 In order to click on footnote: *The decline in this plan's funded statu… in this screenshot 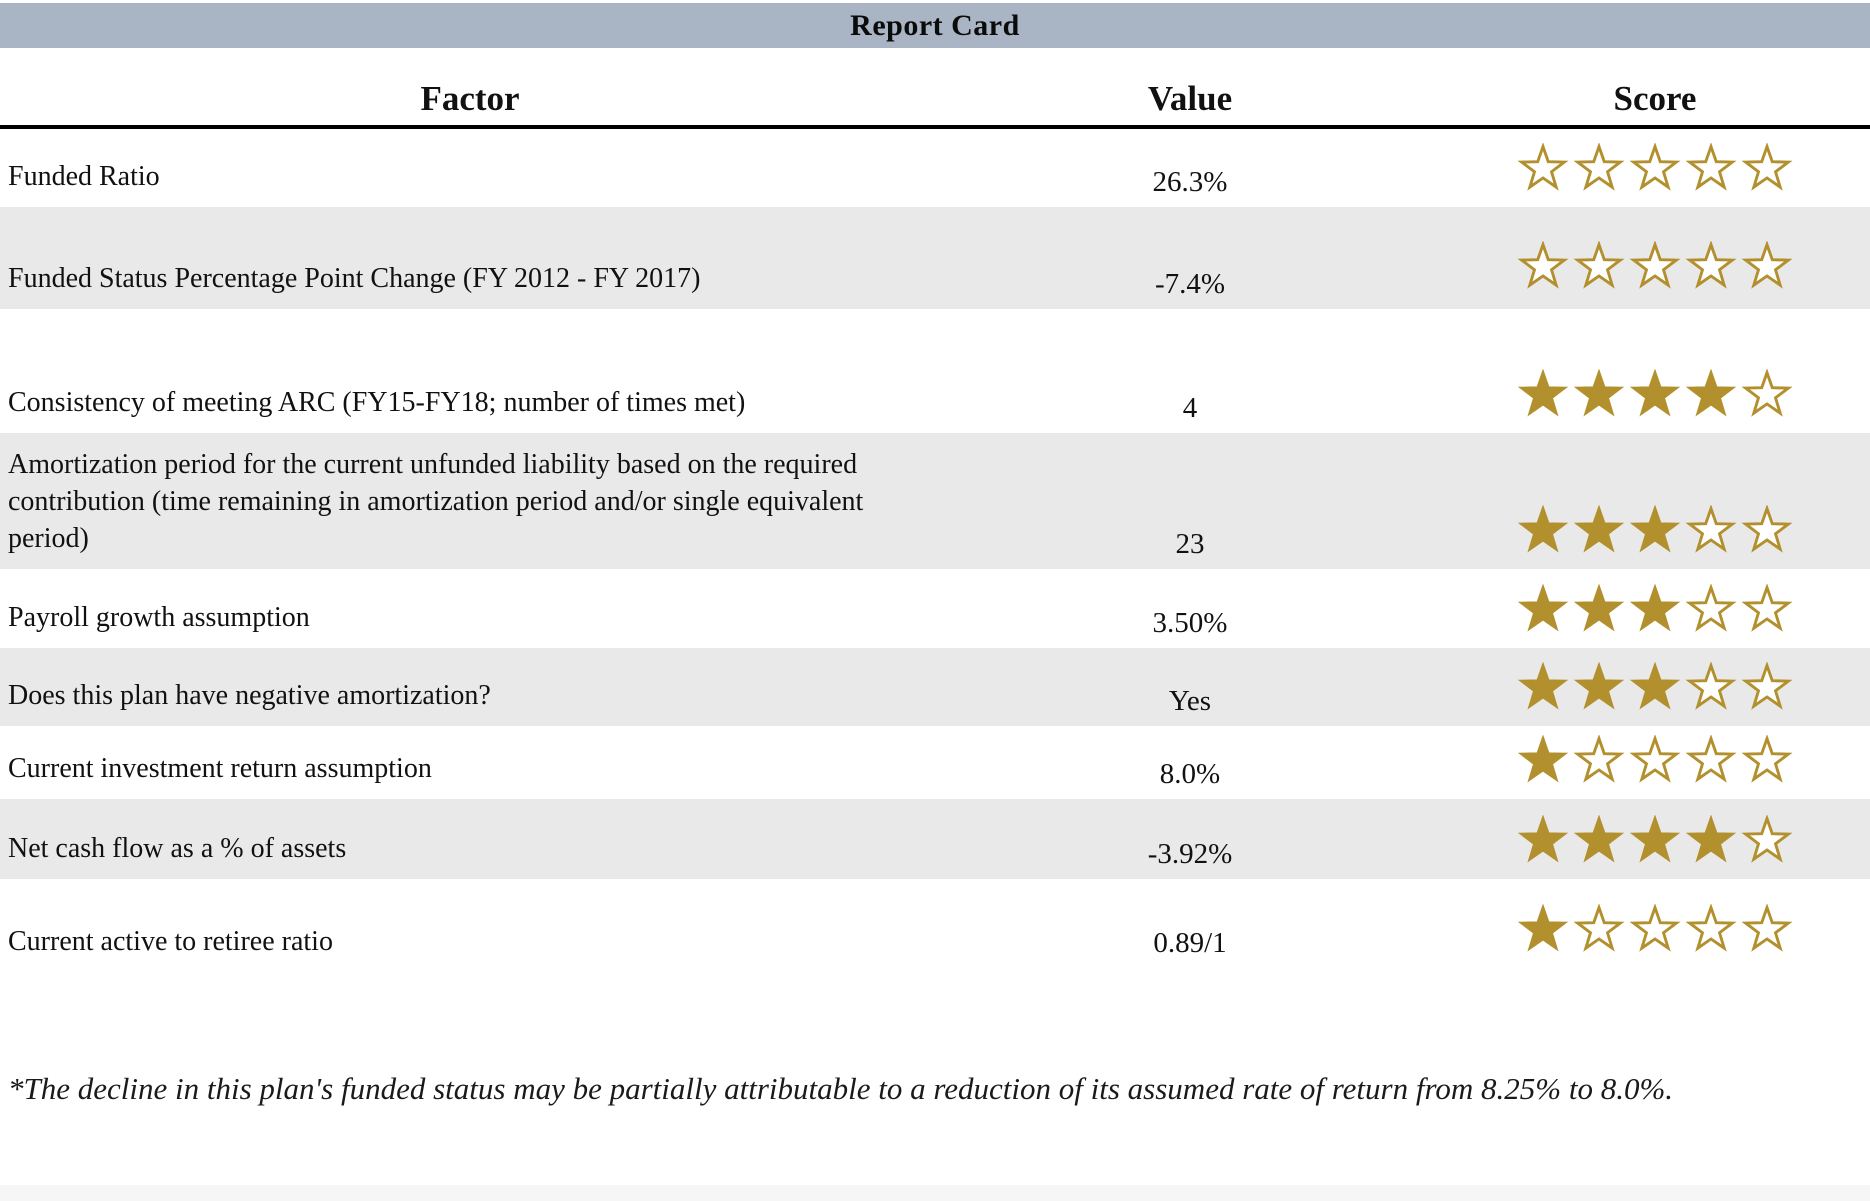, I will do `click(841, 1088)`.